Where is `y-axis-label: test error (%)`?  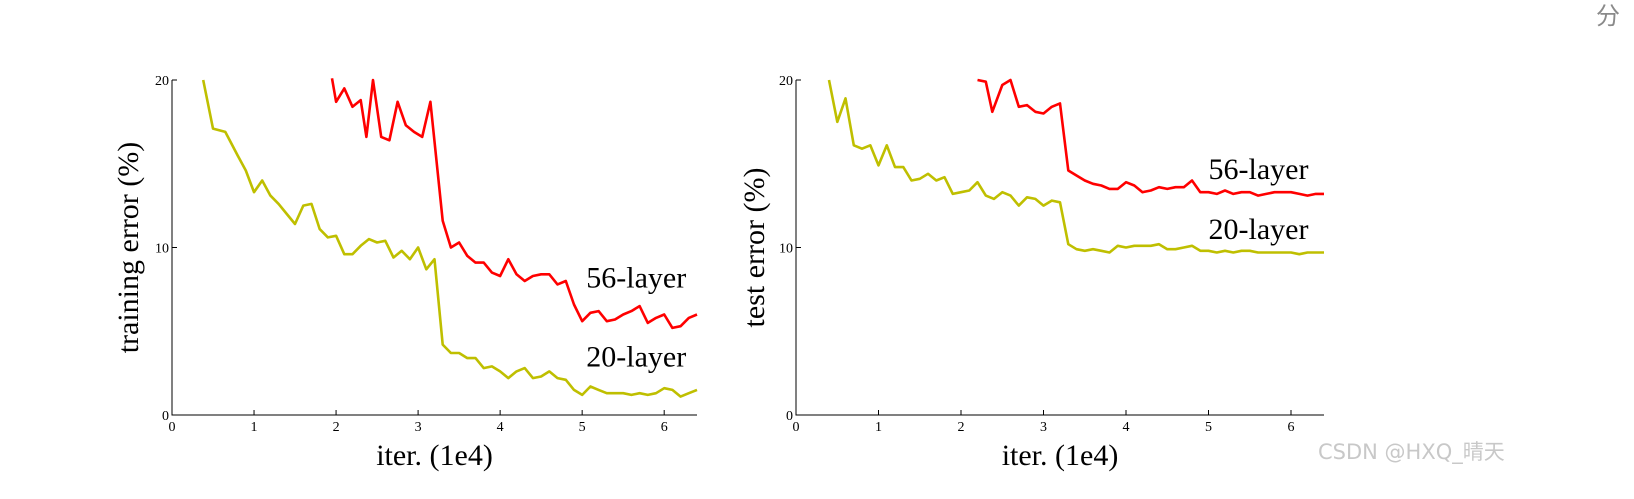
y-axis-label: test error (%) is located at coordinates (754, 248).